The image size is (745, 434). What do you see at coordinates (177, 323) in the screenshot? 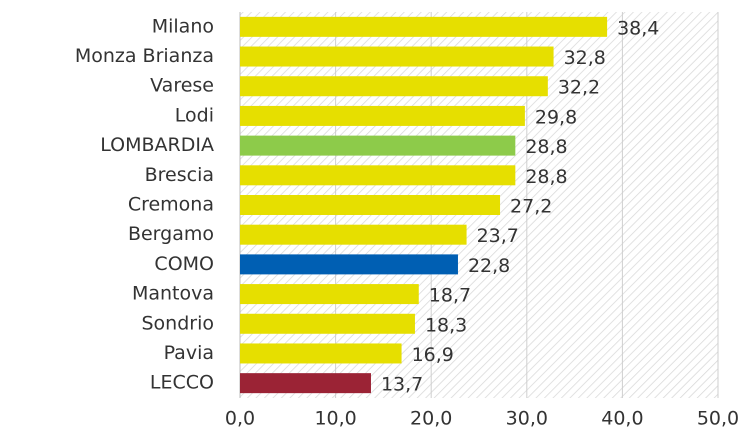
I see `y-tick-label: Sondrio` at bounding box center [177, 323].